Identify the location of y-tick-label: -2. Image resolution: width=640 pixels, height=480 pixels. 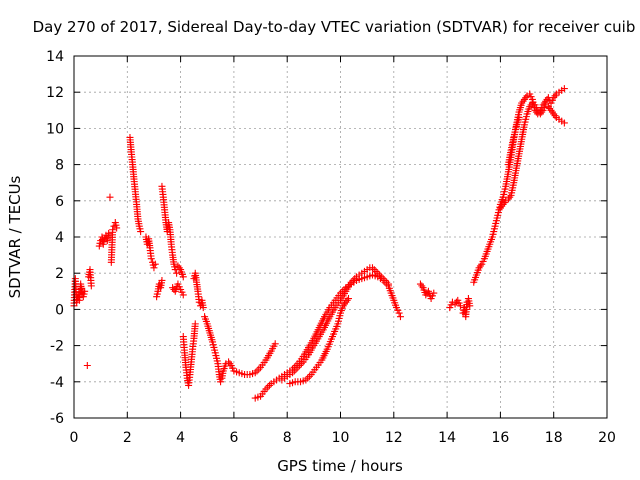
(57, 347).